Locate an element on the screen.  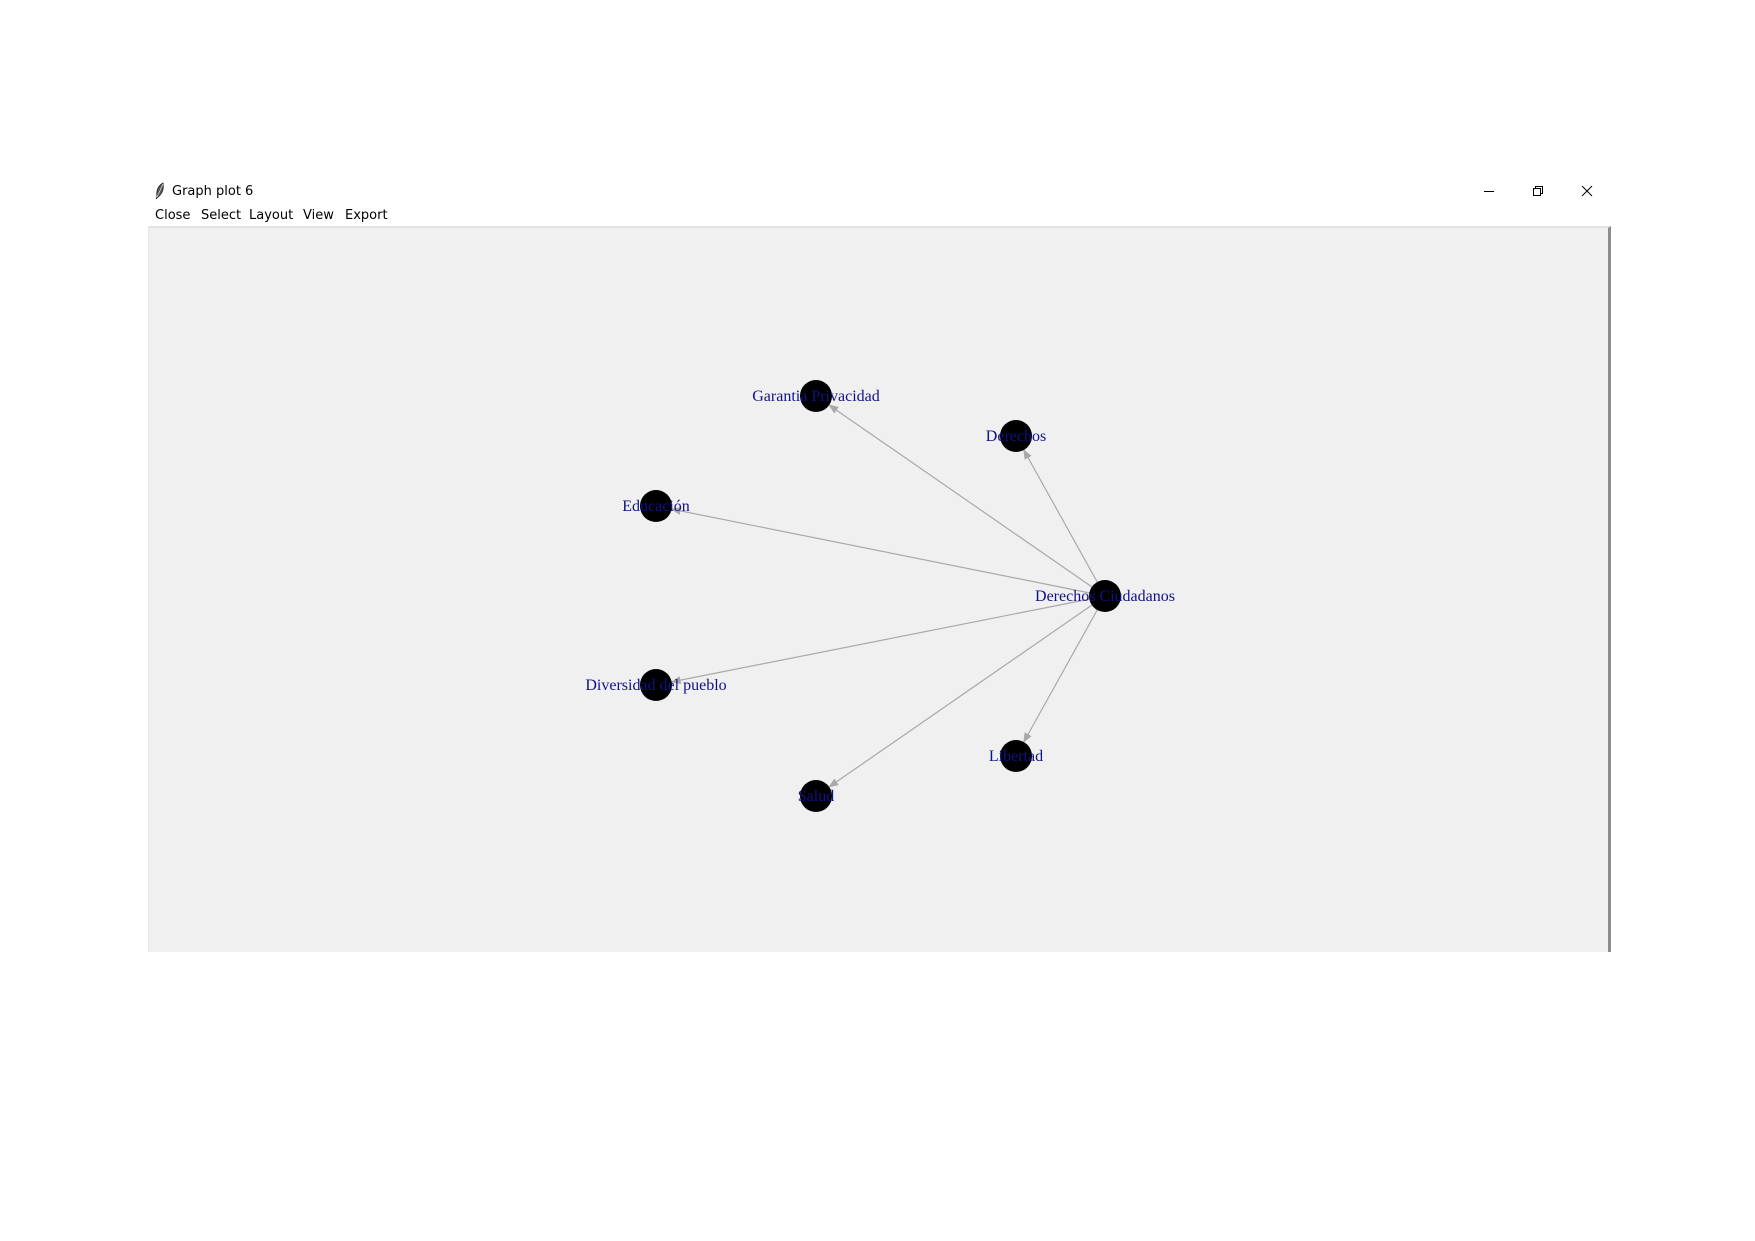
node-label: Derechos Ciudadanos is located at coordinates (1105, 596).